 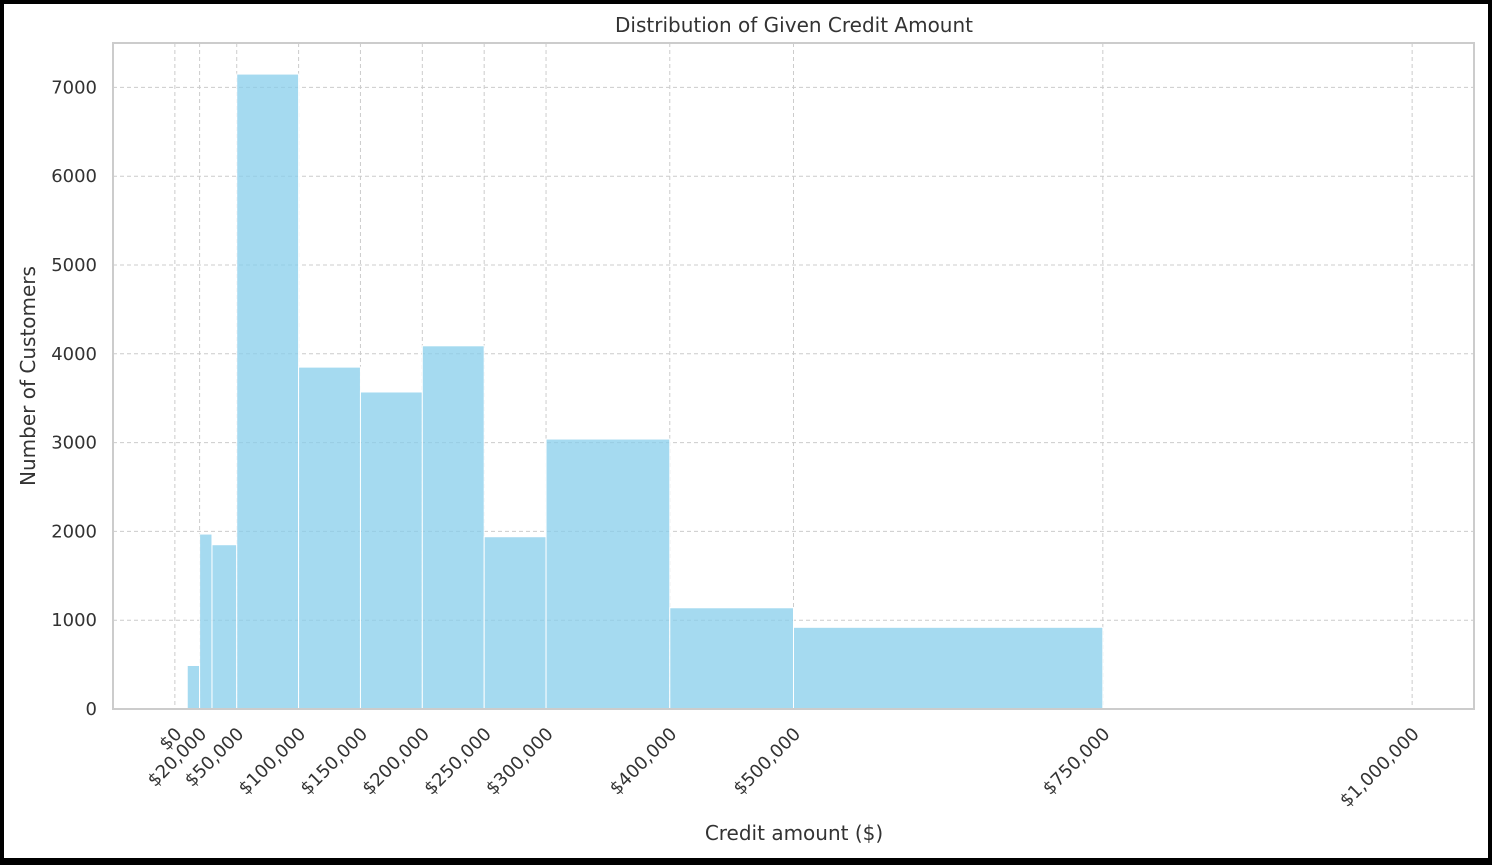 I want to click on chart-title: Distribution of Given Credit Amount, so click(x=794, y=25).